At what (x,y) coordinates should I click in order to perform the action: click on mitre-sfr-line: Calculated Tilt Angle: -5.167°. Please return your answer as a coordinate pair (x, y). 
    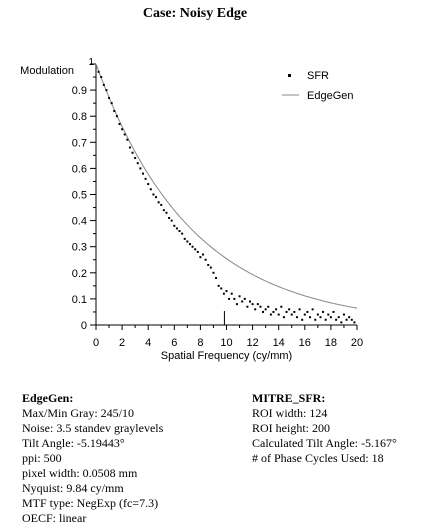
    Looking at the image, I should click on (324, 443).